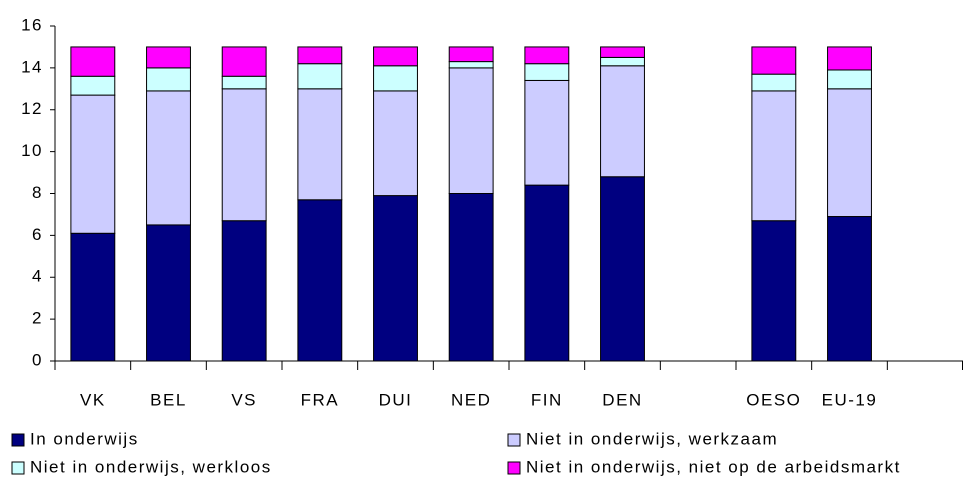 The width and height of the screenshot is (963, 484). I want to click on y-tick-label: 0, so click(37, 359).